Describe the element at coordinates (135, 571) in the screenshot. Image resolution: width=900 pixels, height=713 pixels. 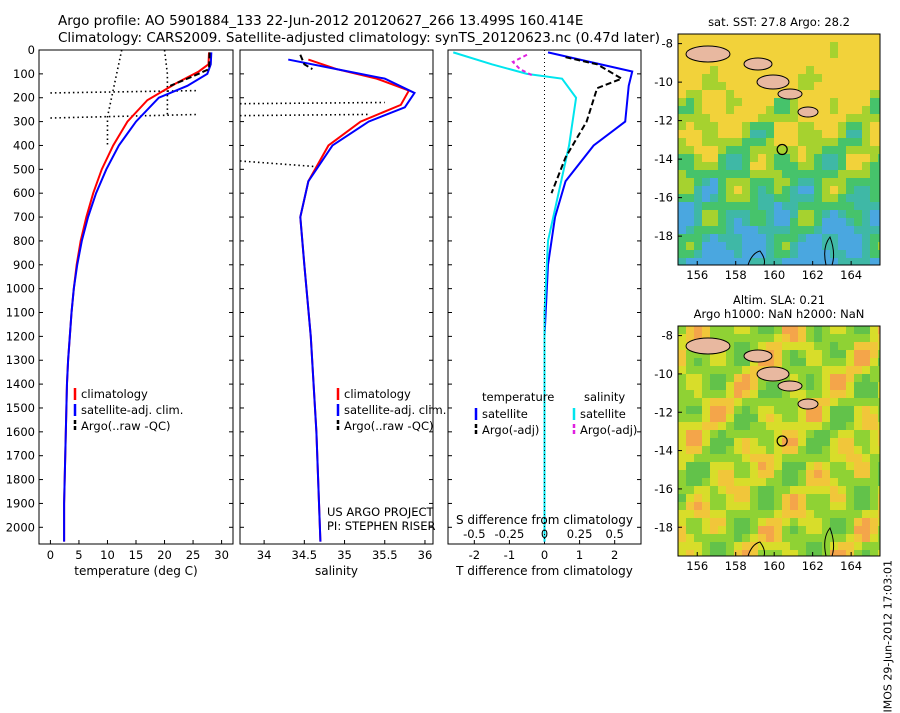
I see `x-axis-label: temperature (deg C)` at that location.